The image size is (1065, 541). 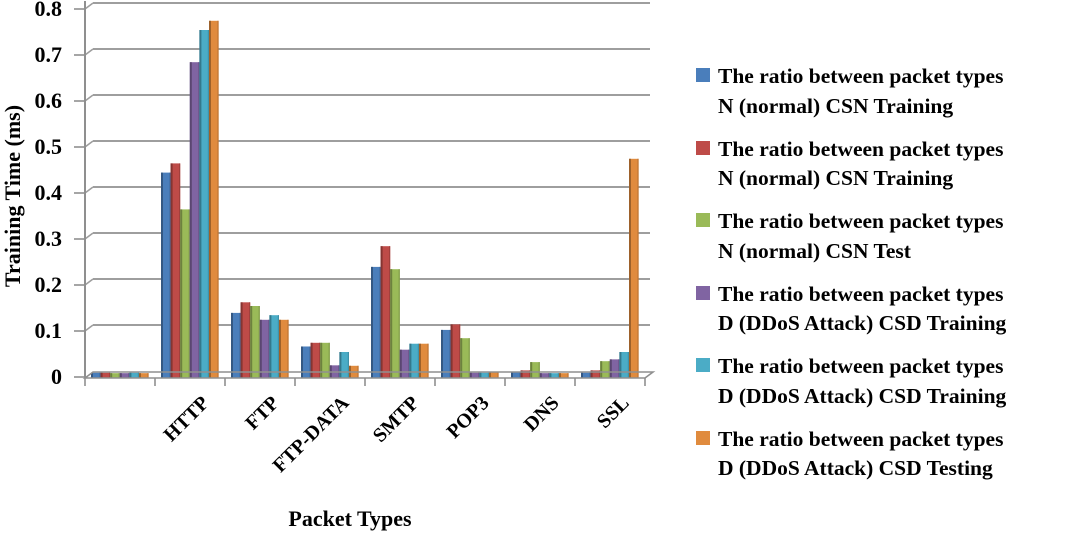 What do you see at coordinates (814, 250) in the screenshot?
I see `legend-label-line: N (normal) CSN Test` at bounding box center [814, 250].